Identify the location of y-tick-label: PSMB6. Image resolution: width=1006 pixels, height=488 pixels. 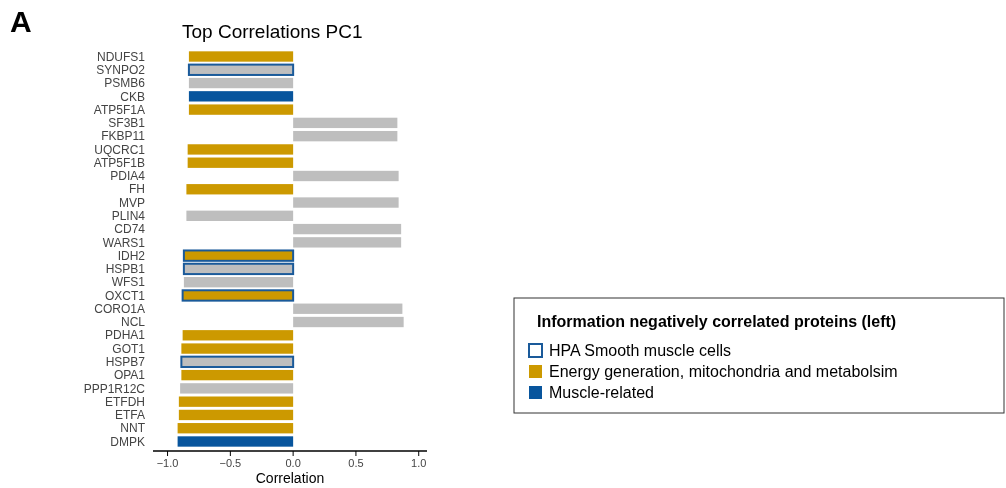
(125, 83).